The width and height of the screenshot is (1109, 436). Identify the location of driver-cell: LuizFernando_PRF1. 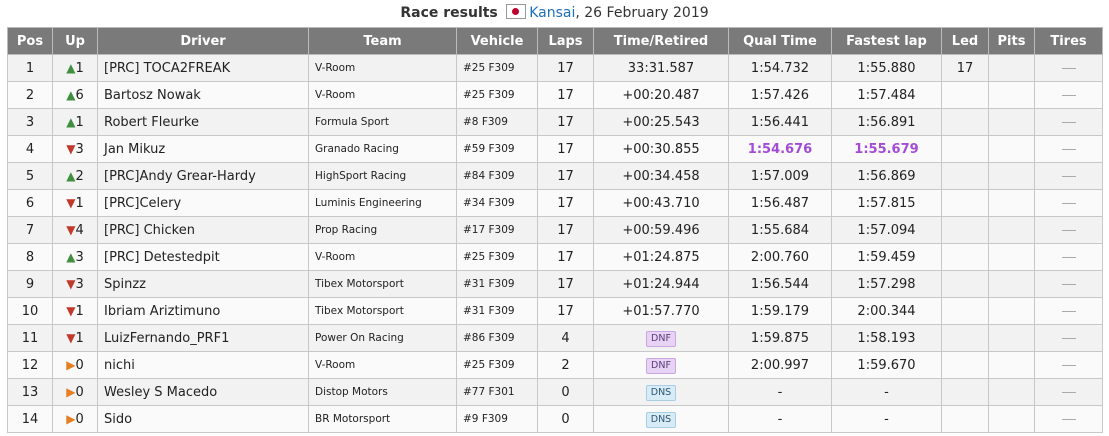
(203, 338).